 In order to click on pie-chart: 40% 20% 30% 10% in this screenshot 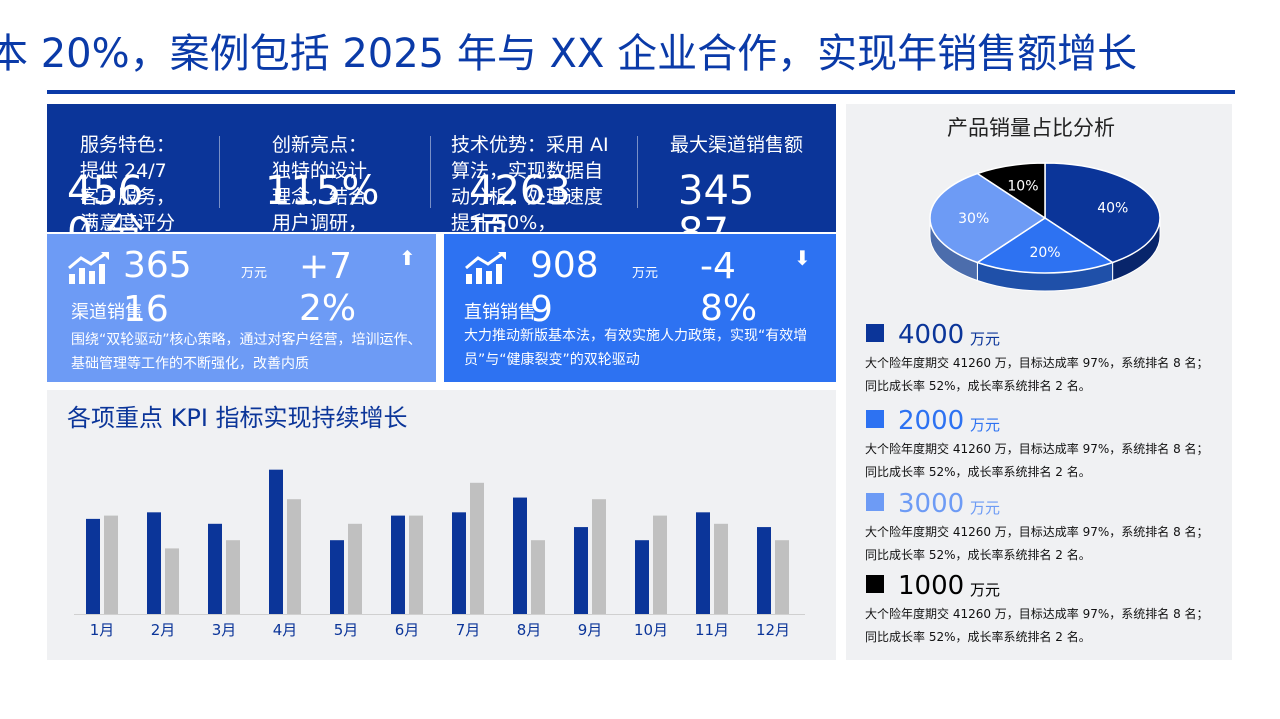, I will do `click(1045, 227)`.